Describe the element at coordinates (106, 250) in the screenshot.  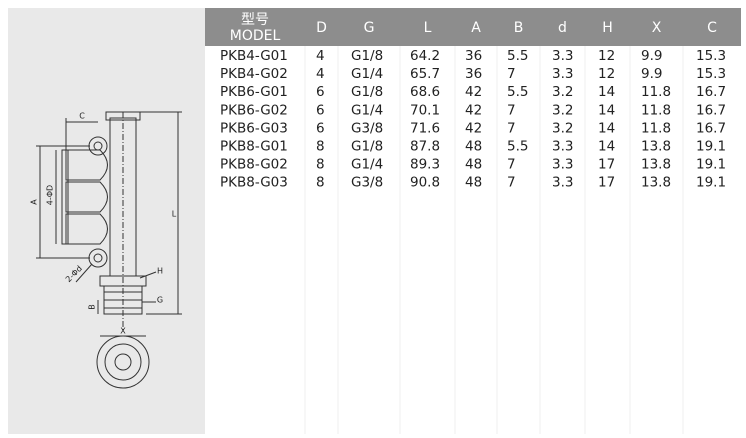
I see `technical-drawing: C A 4-ΦD 2-Φd H B G L X` at that location.